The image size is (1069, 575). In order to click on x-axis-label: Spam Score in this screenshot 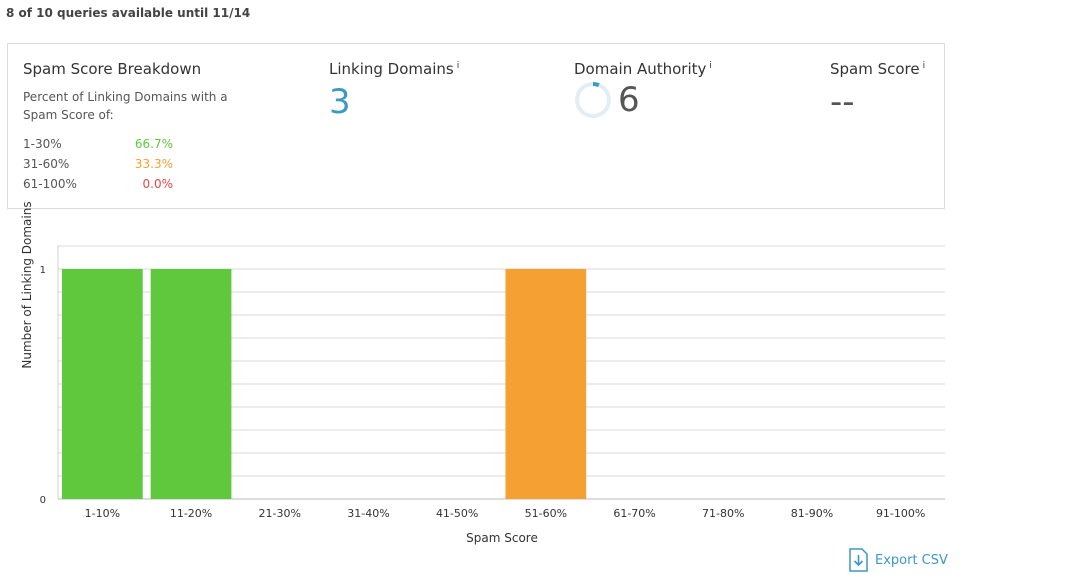, I will do `click(502, 538)`.